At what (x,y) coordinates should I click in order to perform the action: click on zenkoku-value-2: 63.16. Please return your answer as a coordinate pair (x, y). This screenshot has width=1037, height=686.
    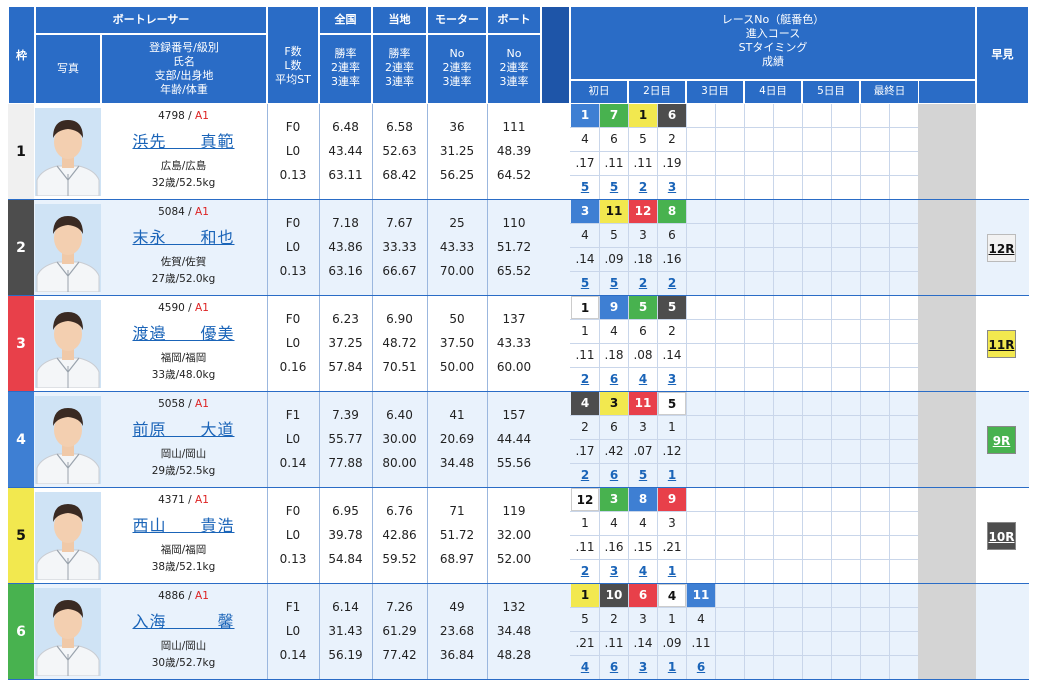
    Looking at the image, I should click on (345, 271).